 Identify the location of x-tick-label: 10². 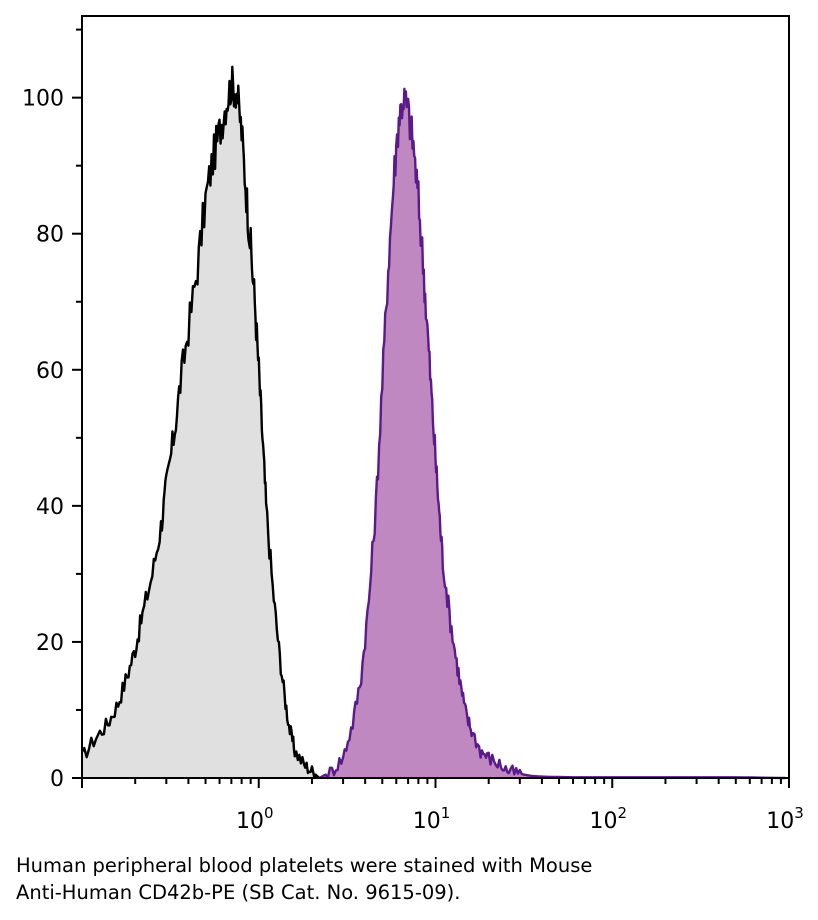
(608, 819).